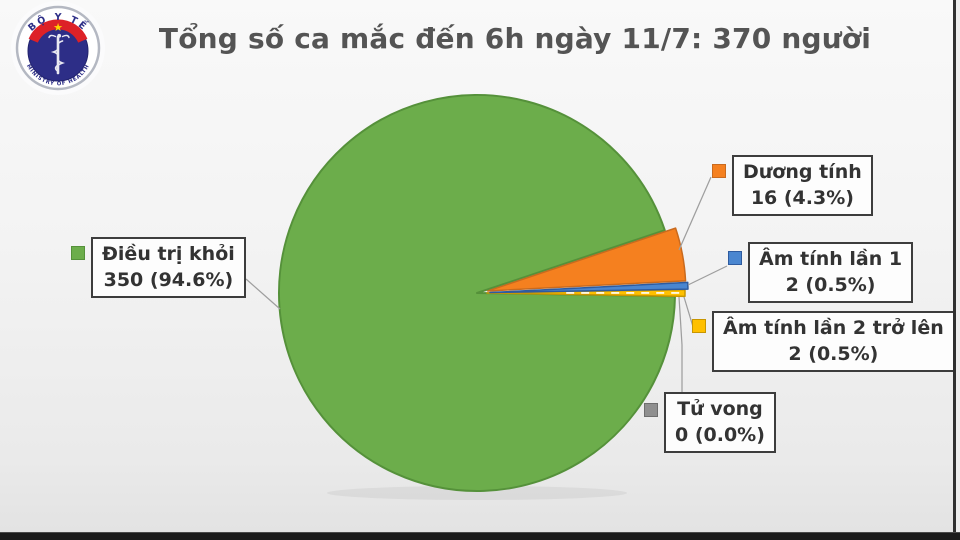 The image size is (960, 540). I want to click on legend-tu-vong: Tử vong 0 (0.0%), so click(710, 422).